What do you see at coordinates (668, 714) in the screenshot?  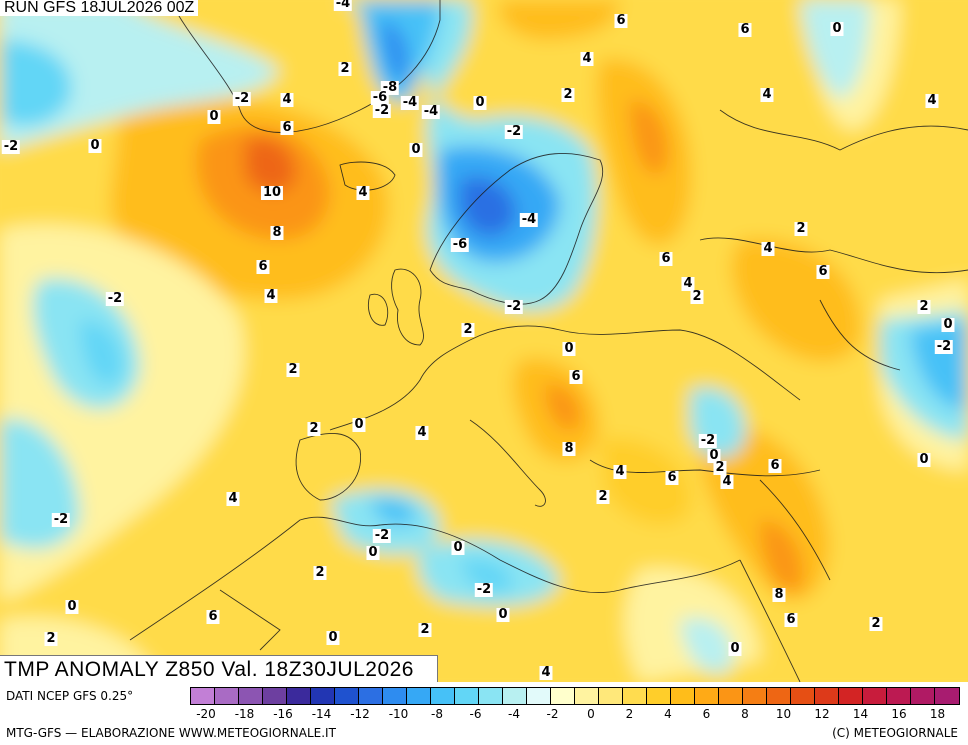 I see `colorbar-tick-label: 4` at bounding box center [668, 714].